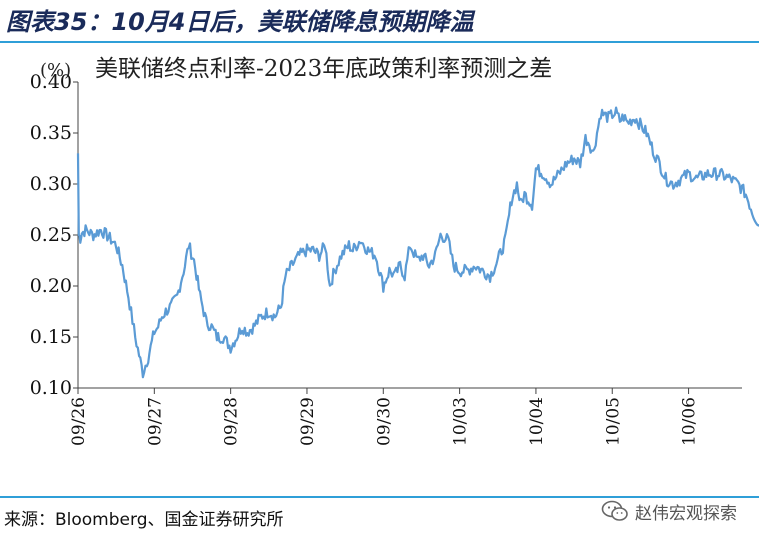 The height and width of the screenshot is (544, 759). I want to click on y-tick-label: 0.40, so click(51, 82).